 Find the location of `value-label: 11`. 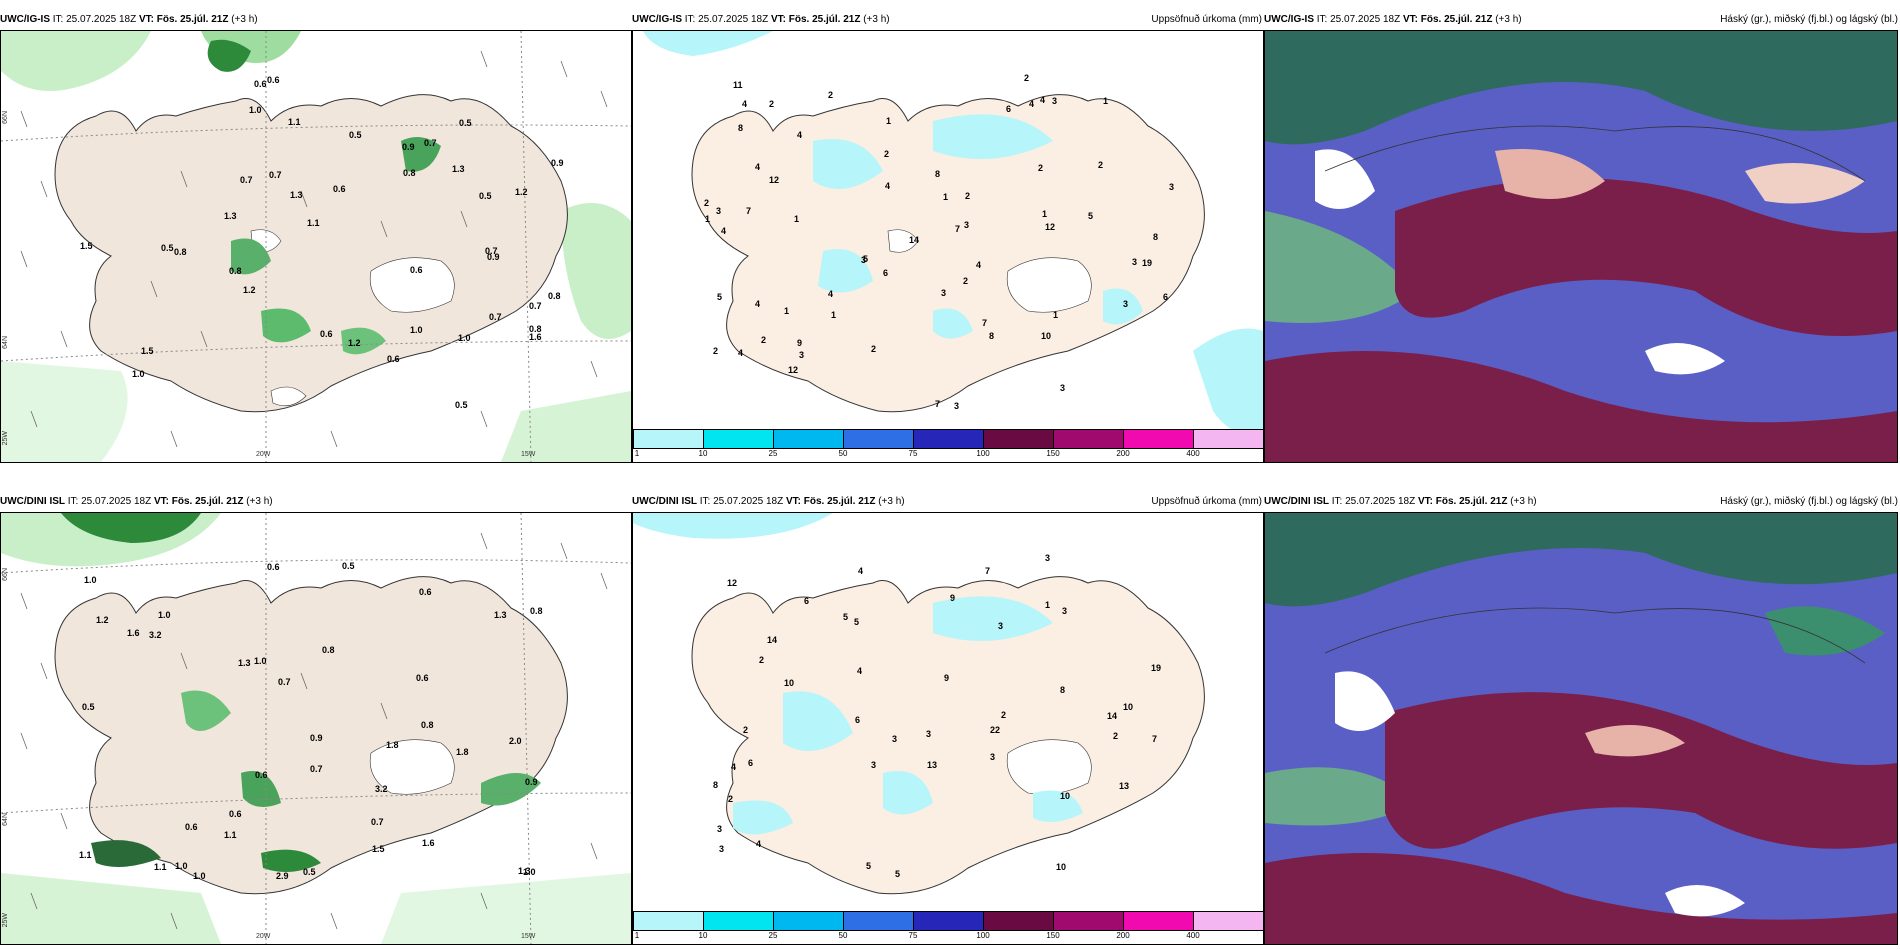

value-label: 11 is located at coordinates (738, 85).